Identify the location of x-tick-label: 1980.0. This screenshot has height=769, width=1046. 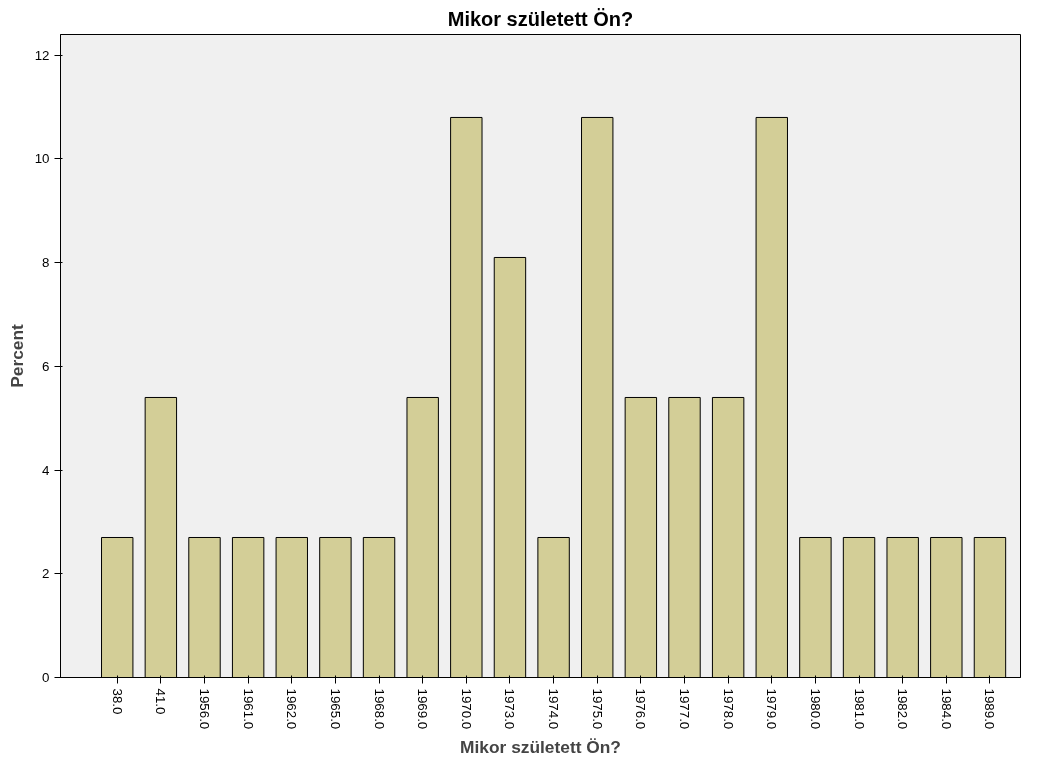
(815, 709).